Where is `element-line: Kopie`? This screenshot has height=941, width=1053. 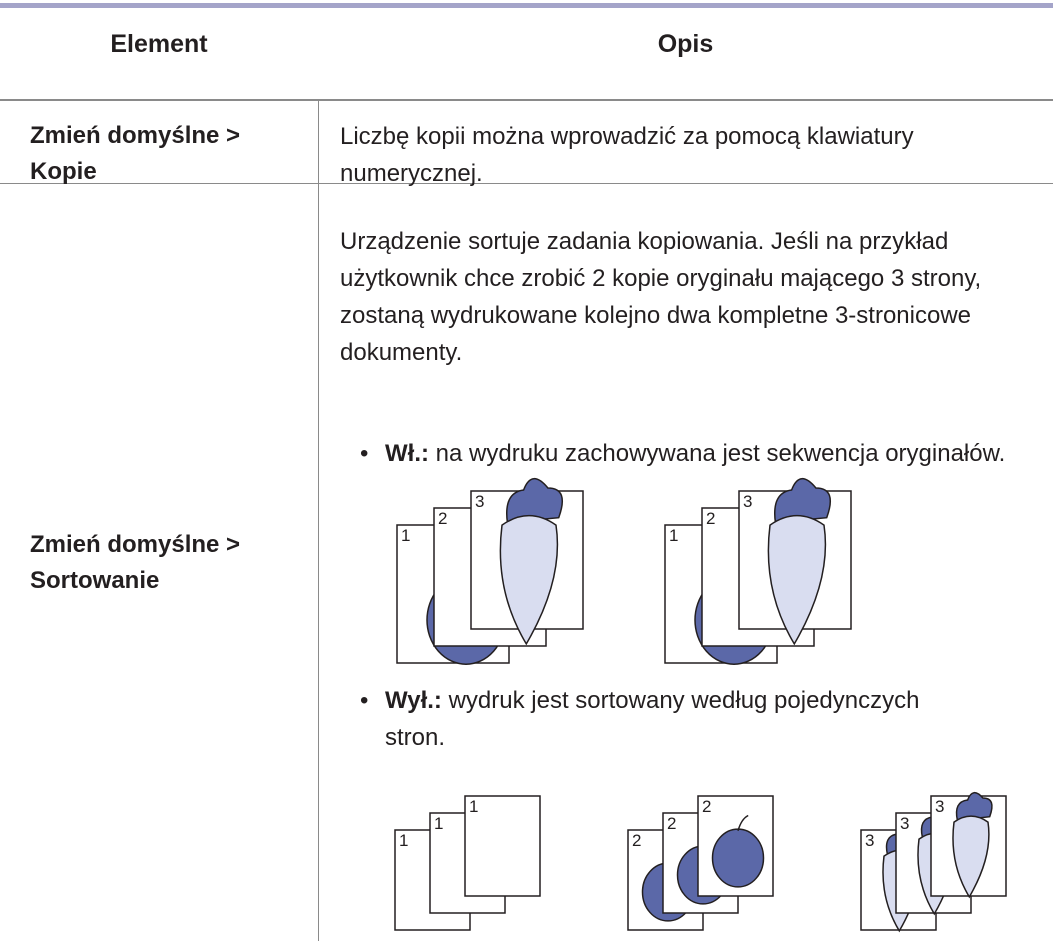
element-line: Kopie is located at coordinates (63, 171).